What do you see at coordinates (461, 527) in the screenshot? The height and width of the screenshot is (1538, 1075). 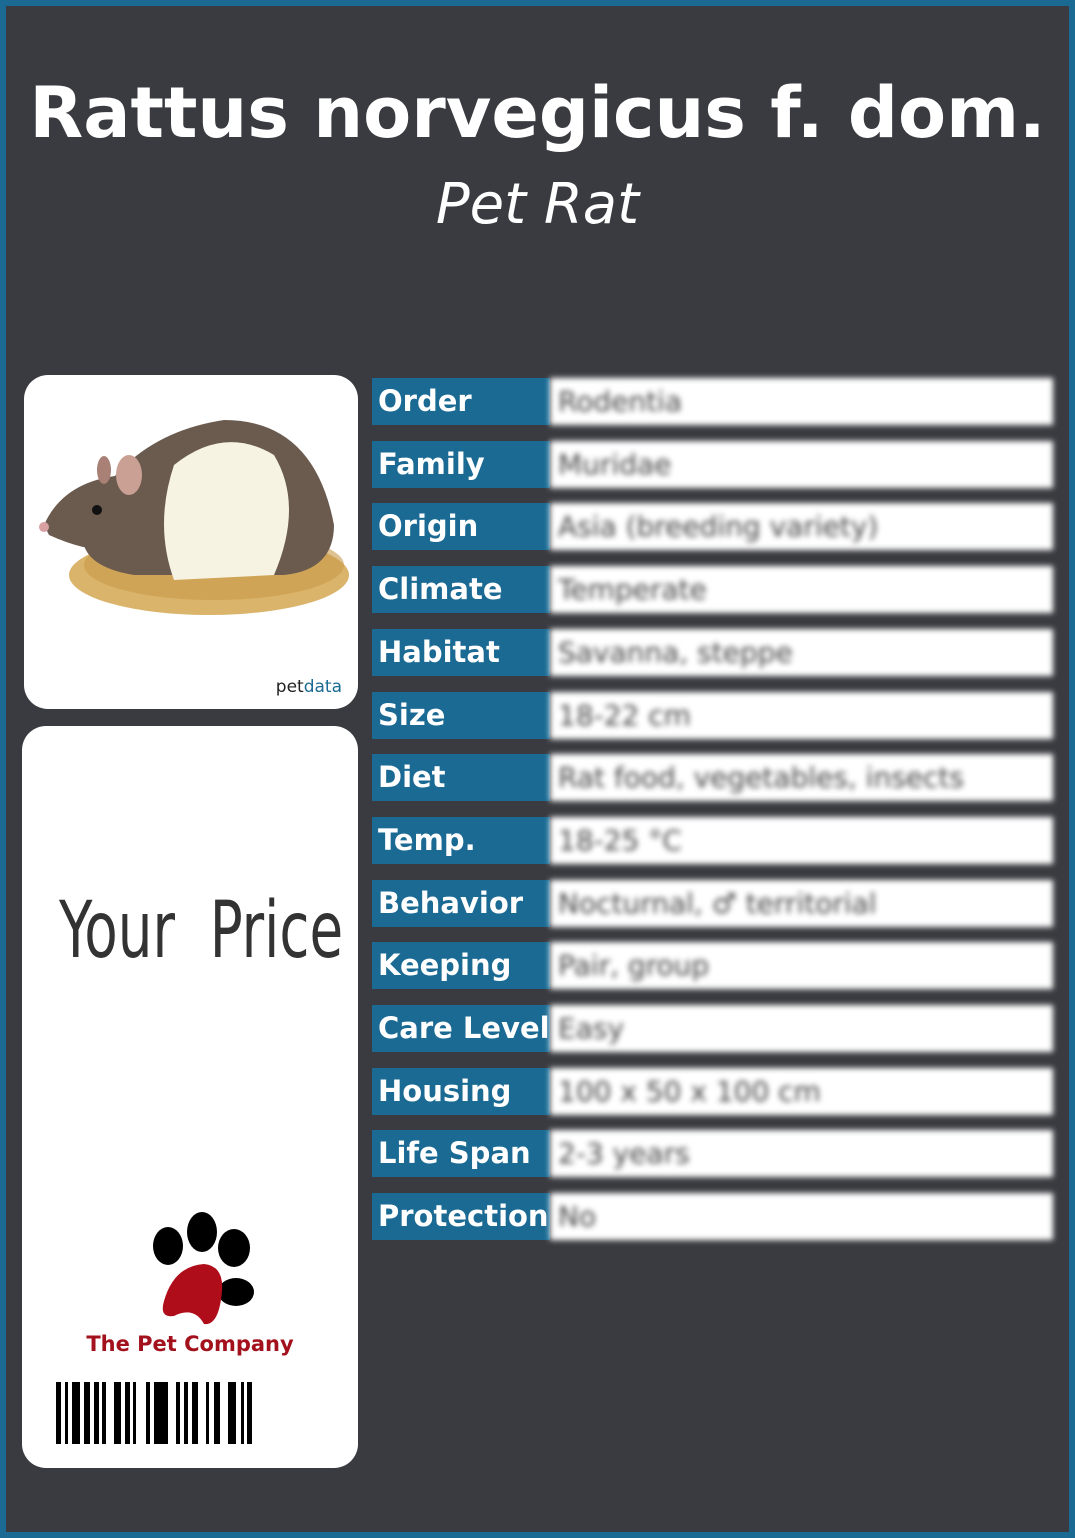 I see `fact-label: Origin` at bounding box center [461, 527].